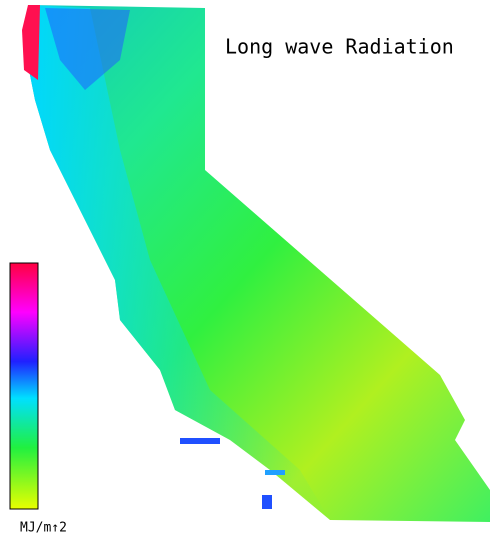  Describe the element at coordinates (43, 528) in the screenshot. I see `colorbar-unit: MJ/m↑2` at that location.